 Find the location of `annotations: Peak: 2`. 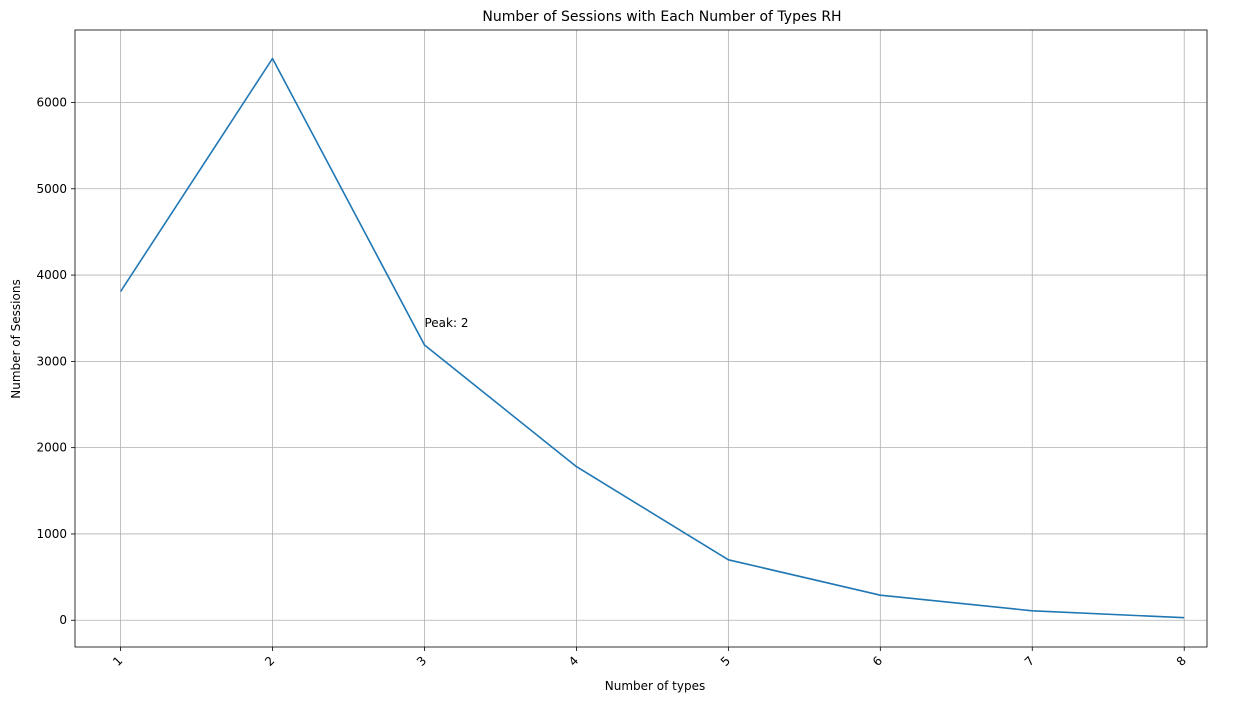

annotations: Peak: 2 is located at coordinates (446, 323).